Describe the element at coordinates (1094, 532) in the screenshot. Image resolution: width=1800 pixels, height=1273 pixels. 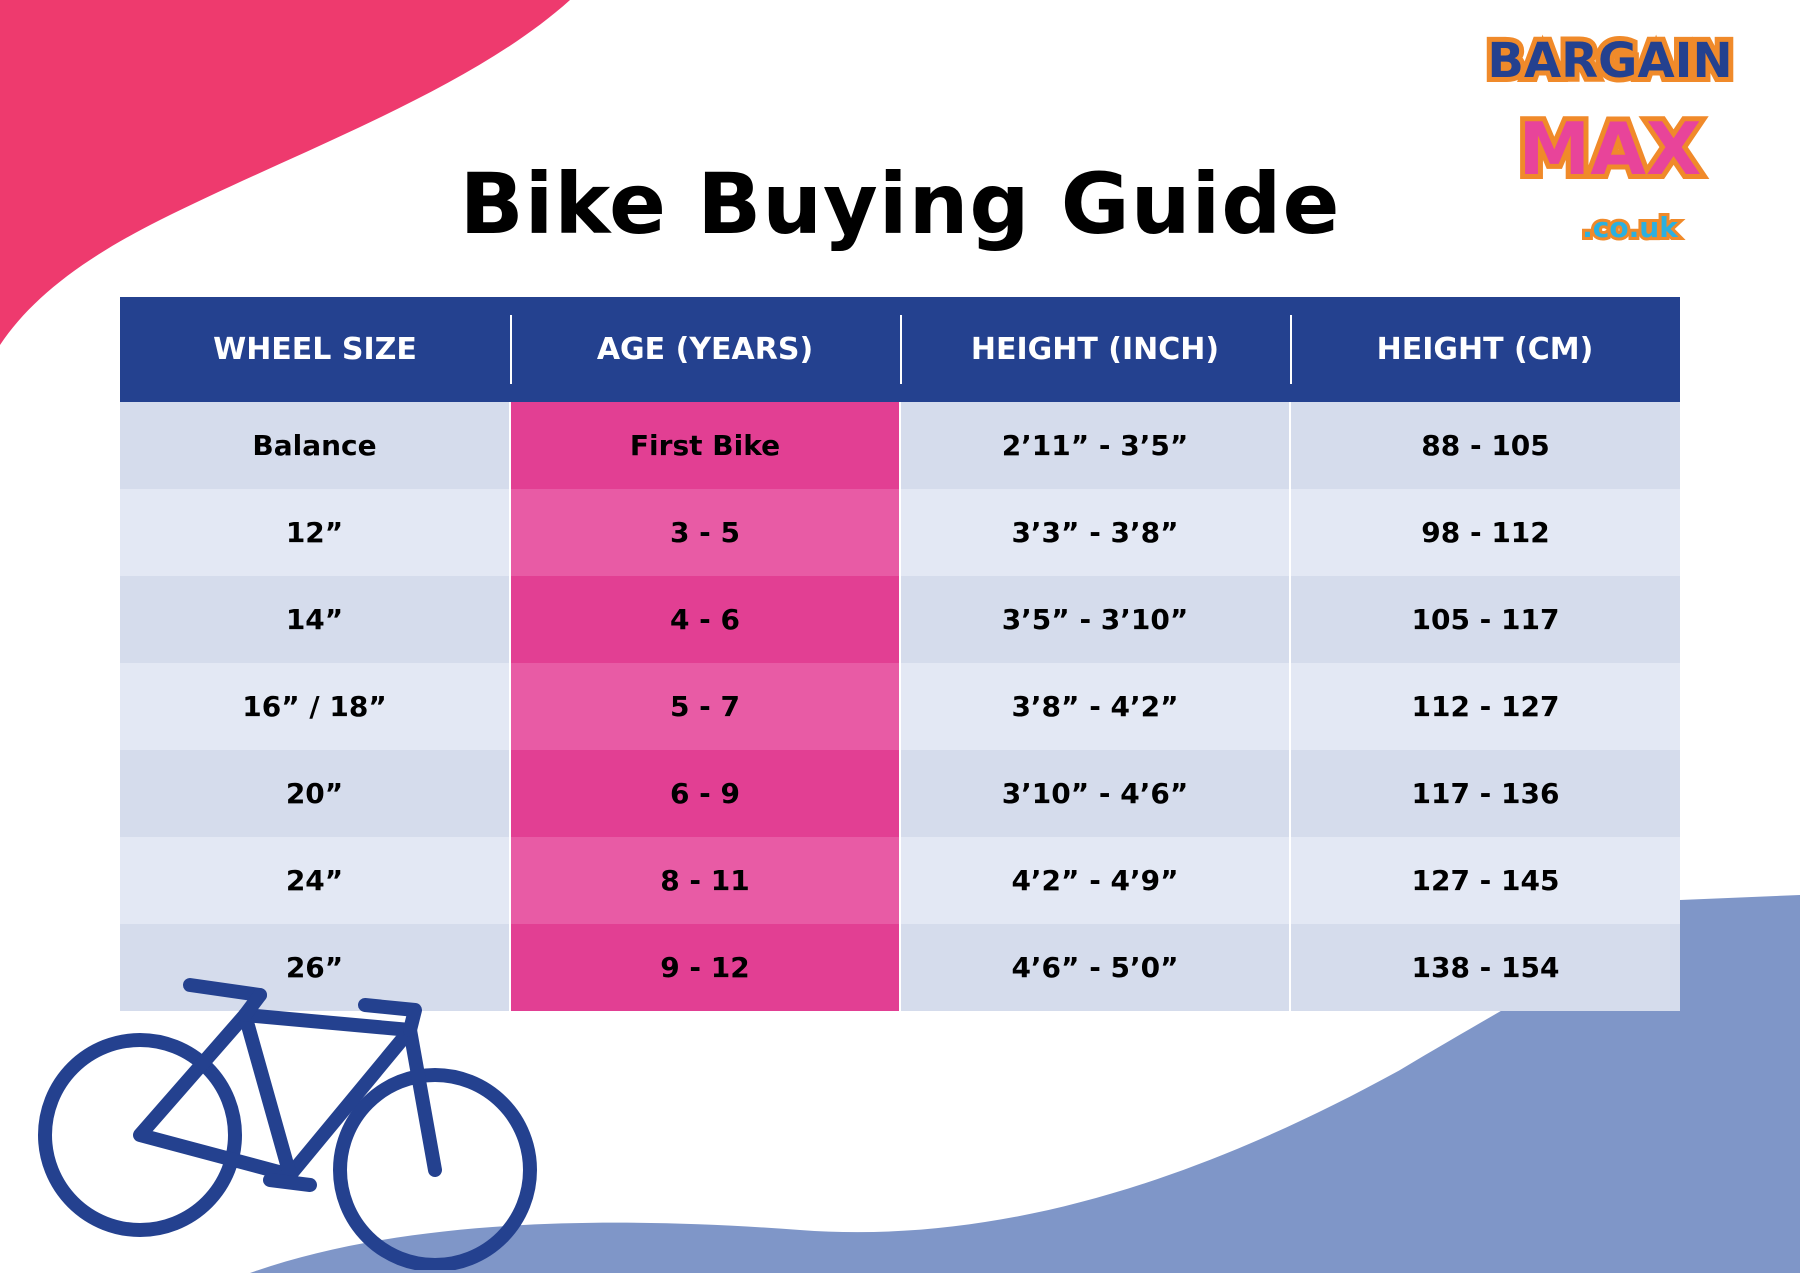
I see `height-inch-cell: 3’3” - 3’8”` at that location.